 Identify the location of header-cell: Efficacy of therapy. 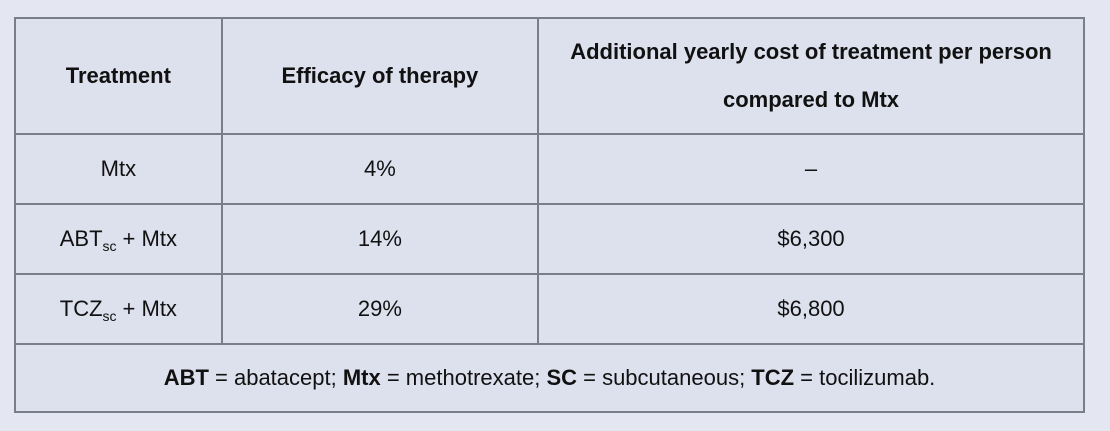
(380, 76).